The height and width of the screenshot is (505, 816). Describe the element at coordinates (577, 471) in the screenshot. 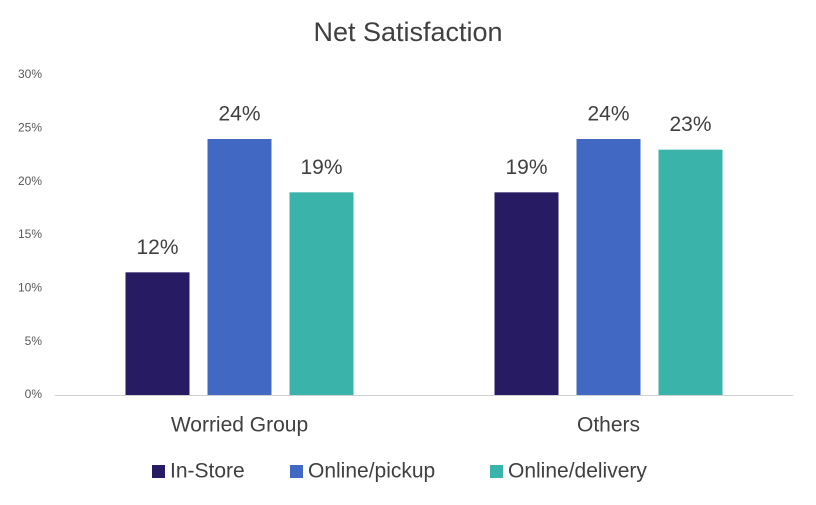

I see `legend-label: Online/delivery` at that location.